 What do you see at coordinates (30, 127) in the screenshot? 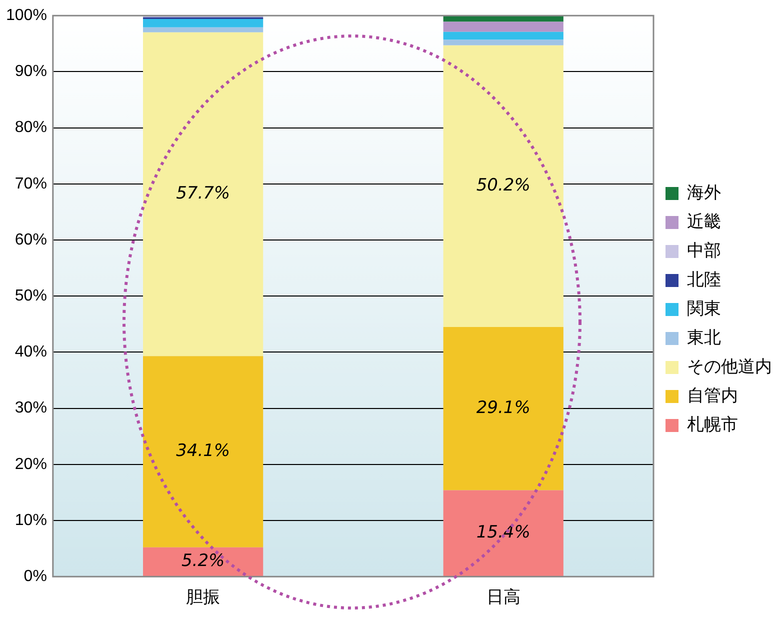
I see `y-tick-label: 80%` at bounding box center [30, 127].